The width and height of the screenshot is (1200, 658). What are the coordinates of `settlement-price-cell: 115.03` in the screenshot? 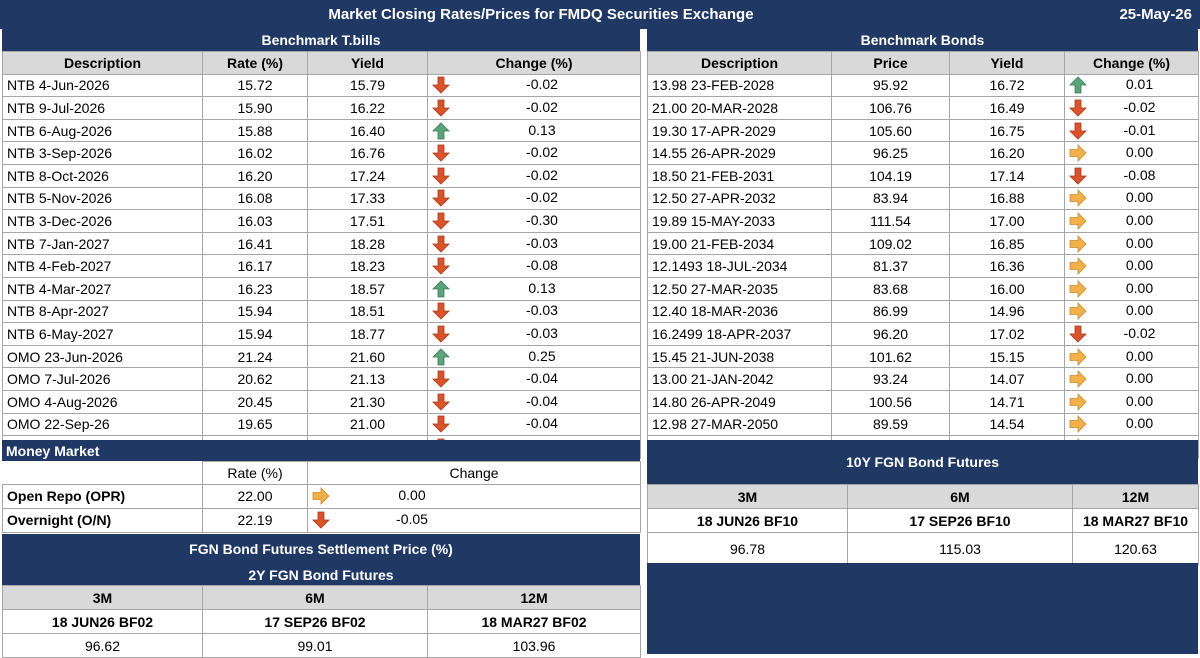 It's located at (960, 548).